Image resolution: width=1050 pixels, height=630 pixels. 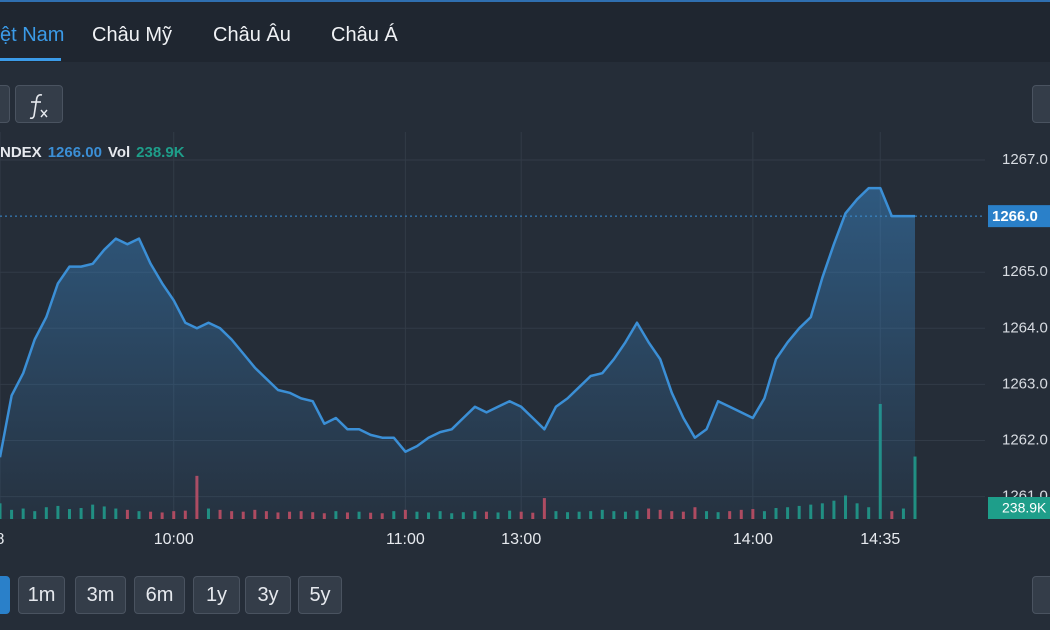 I want to click on tab: Châu Mỹ, so click(x=132, y=35).